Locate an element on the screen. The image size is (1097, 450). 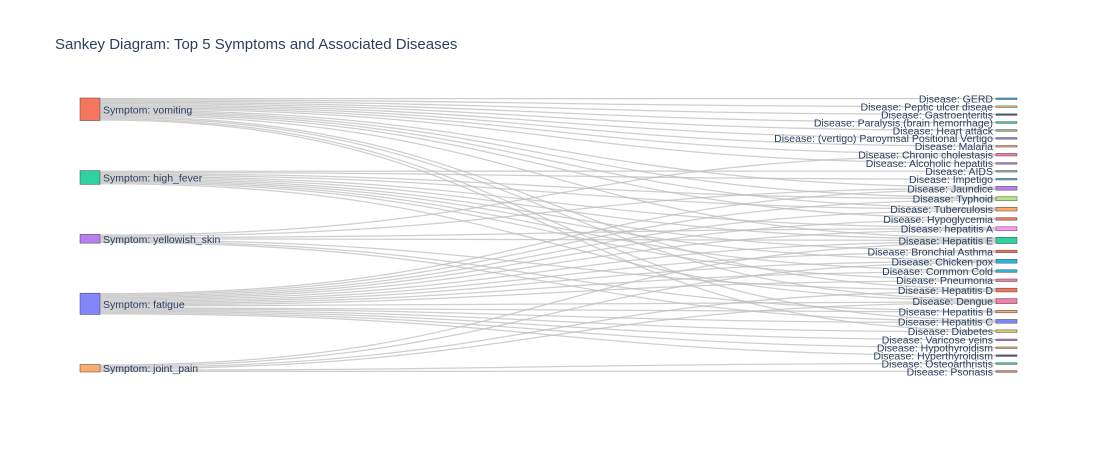
target-label: Disease: Varicose veins is located at coordinates (937, 341).